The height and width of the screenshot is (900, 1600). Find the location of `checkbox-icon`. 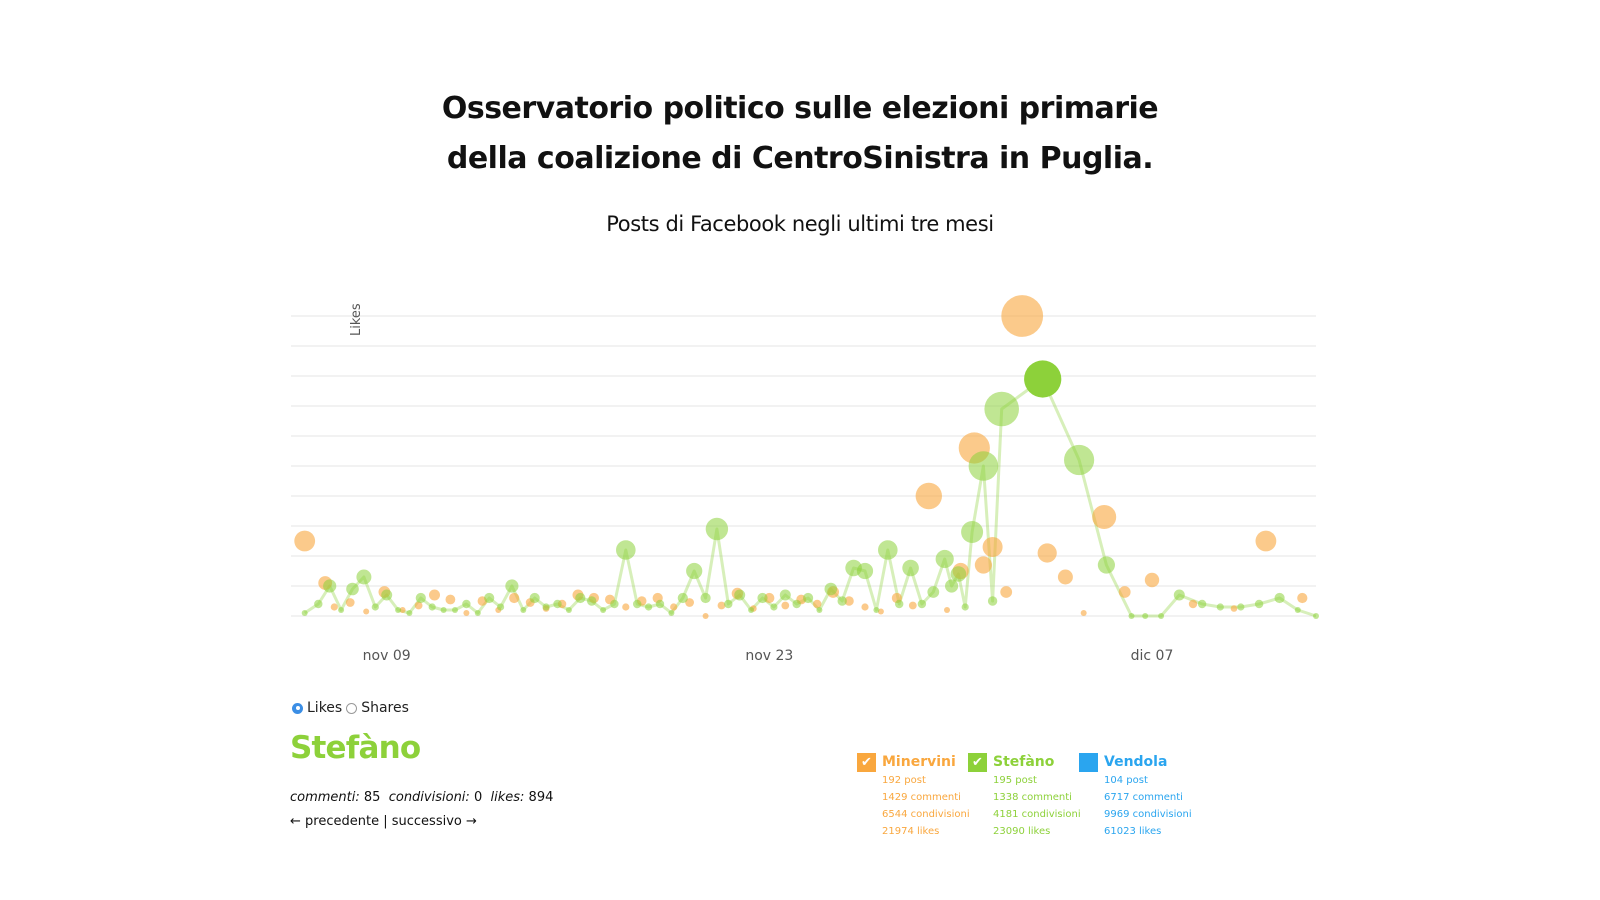

checkbox-icon is located at coordinates (1088, 762).